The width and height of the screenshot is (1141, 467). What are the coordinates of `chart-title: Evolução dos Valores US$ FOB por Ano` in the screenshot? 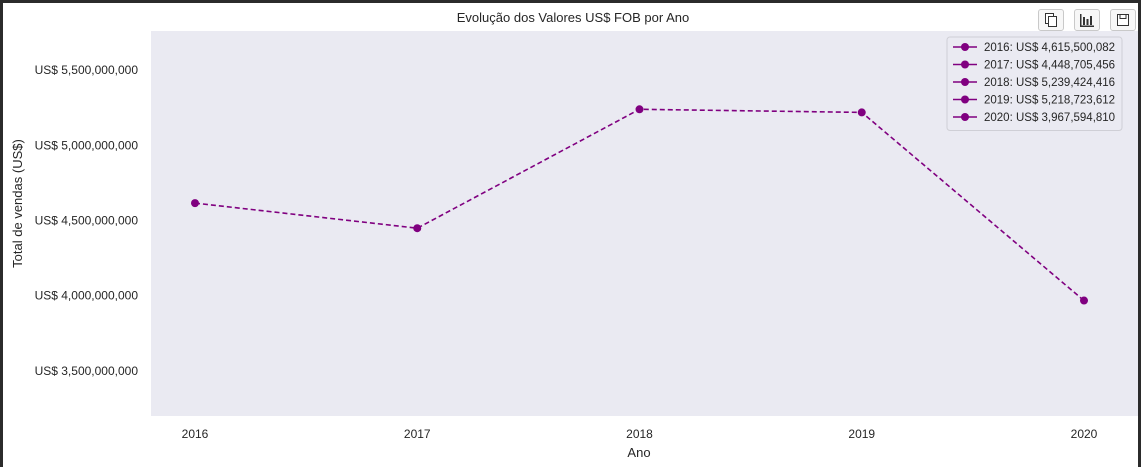 It's located at (573, 17).